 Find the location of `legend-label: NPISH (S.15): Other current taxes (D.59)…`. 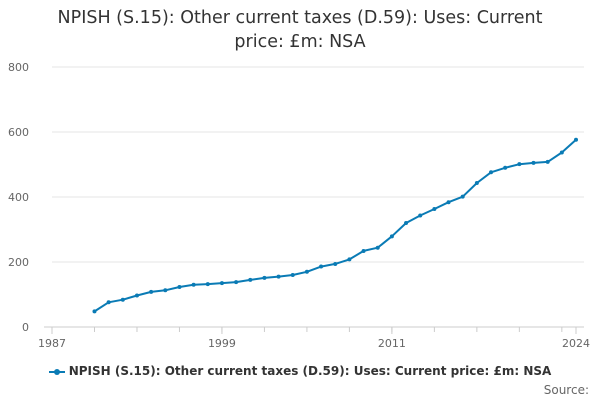

legend-label: NPISH (S.15): Other current taxes (D.59)… is located at coordinates (310, 371).